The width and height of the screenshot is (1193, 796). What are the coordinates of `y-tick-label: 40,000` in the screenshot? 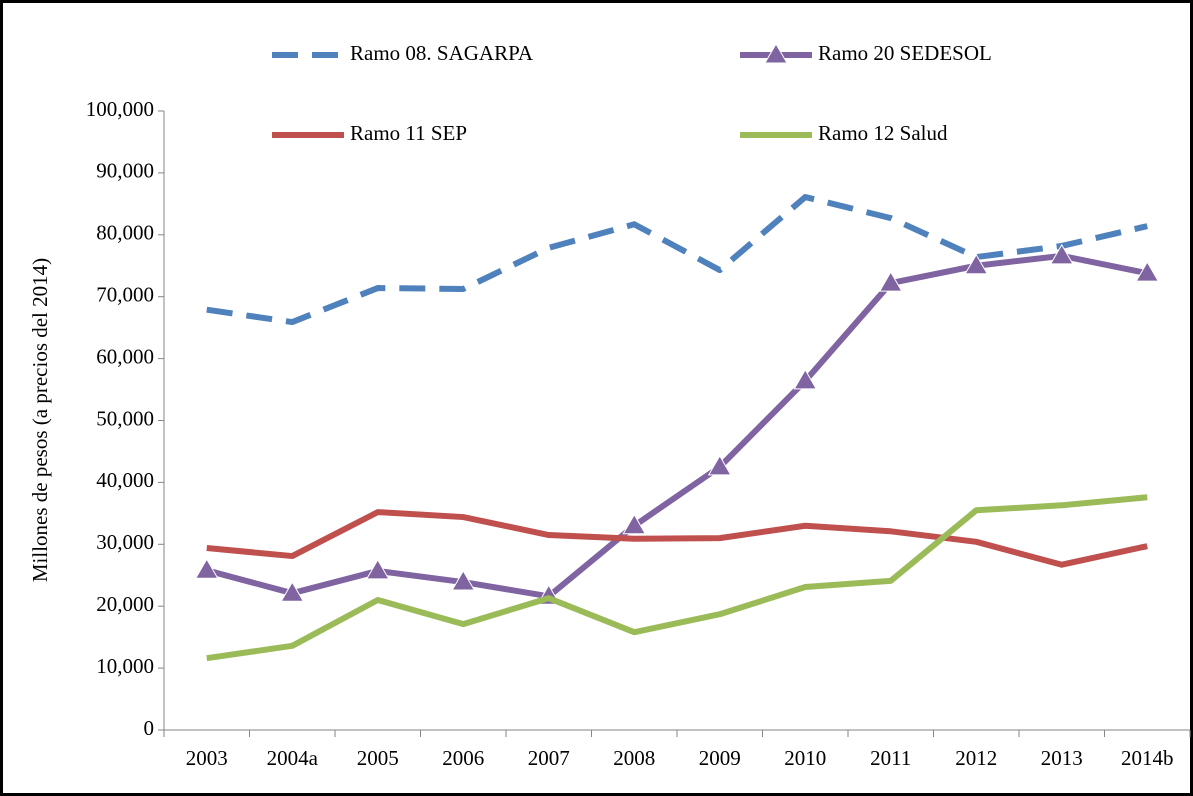 It's located at (125, 480).